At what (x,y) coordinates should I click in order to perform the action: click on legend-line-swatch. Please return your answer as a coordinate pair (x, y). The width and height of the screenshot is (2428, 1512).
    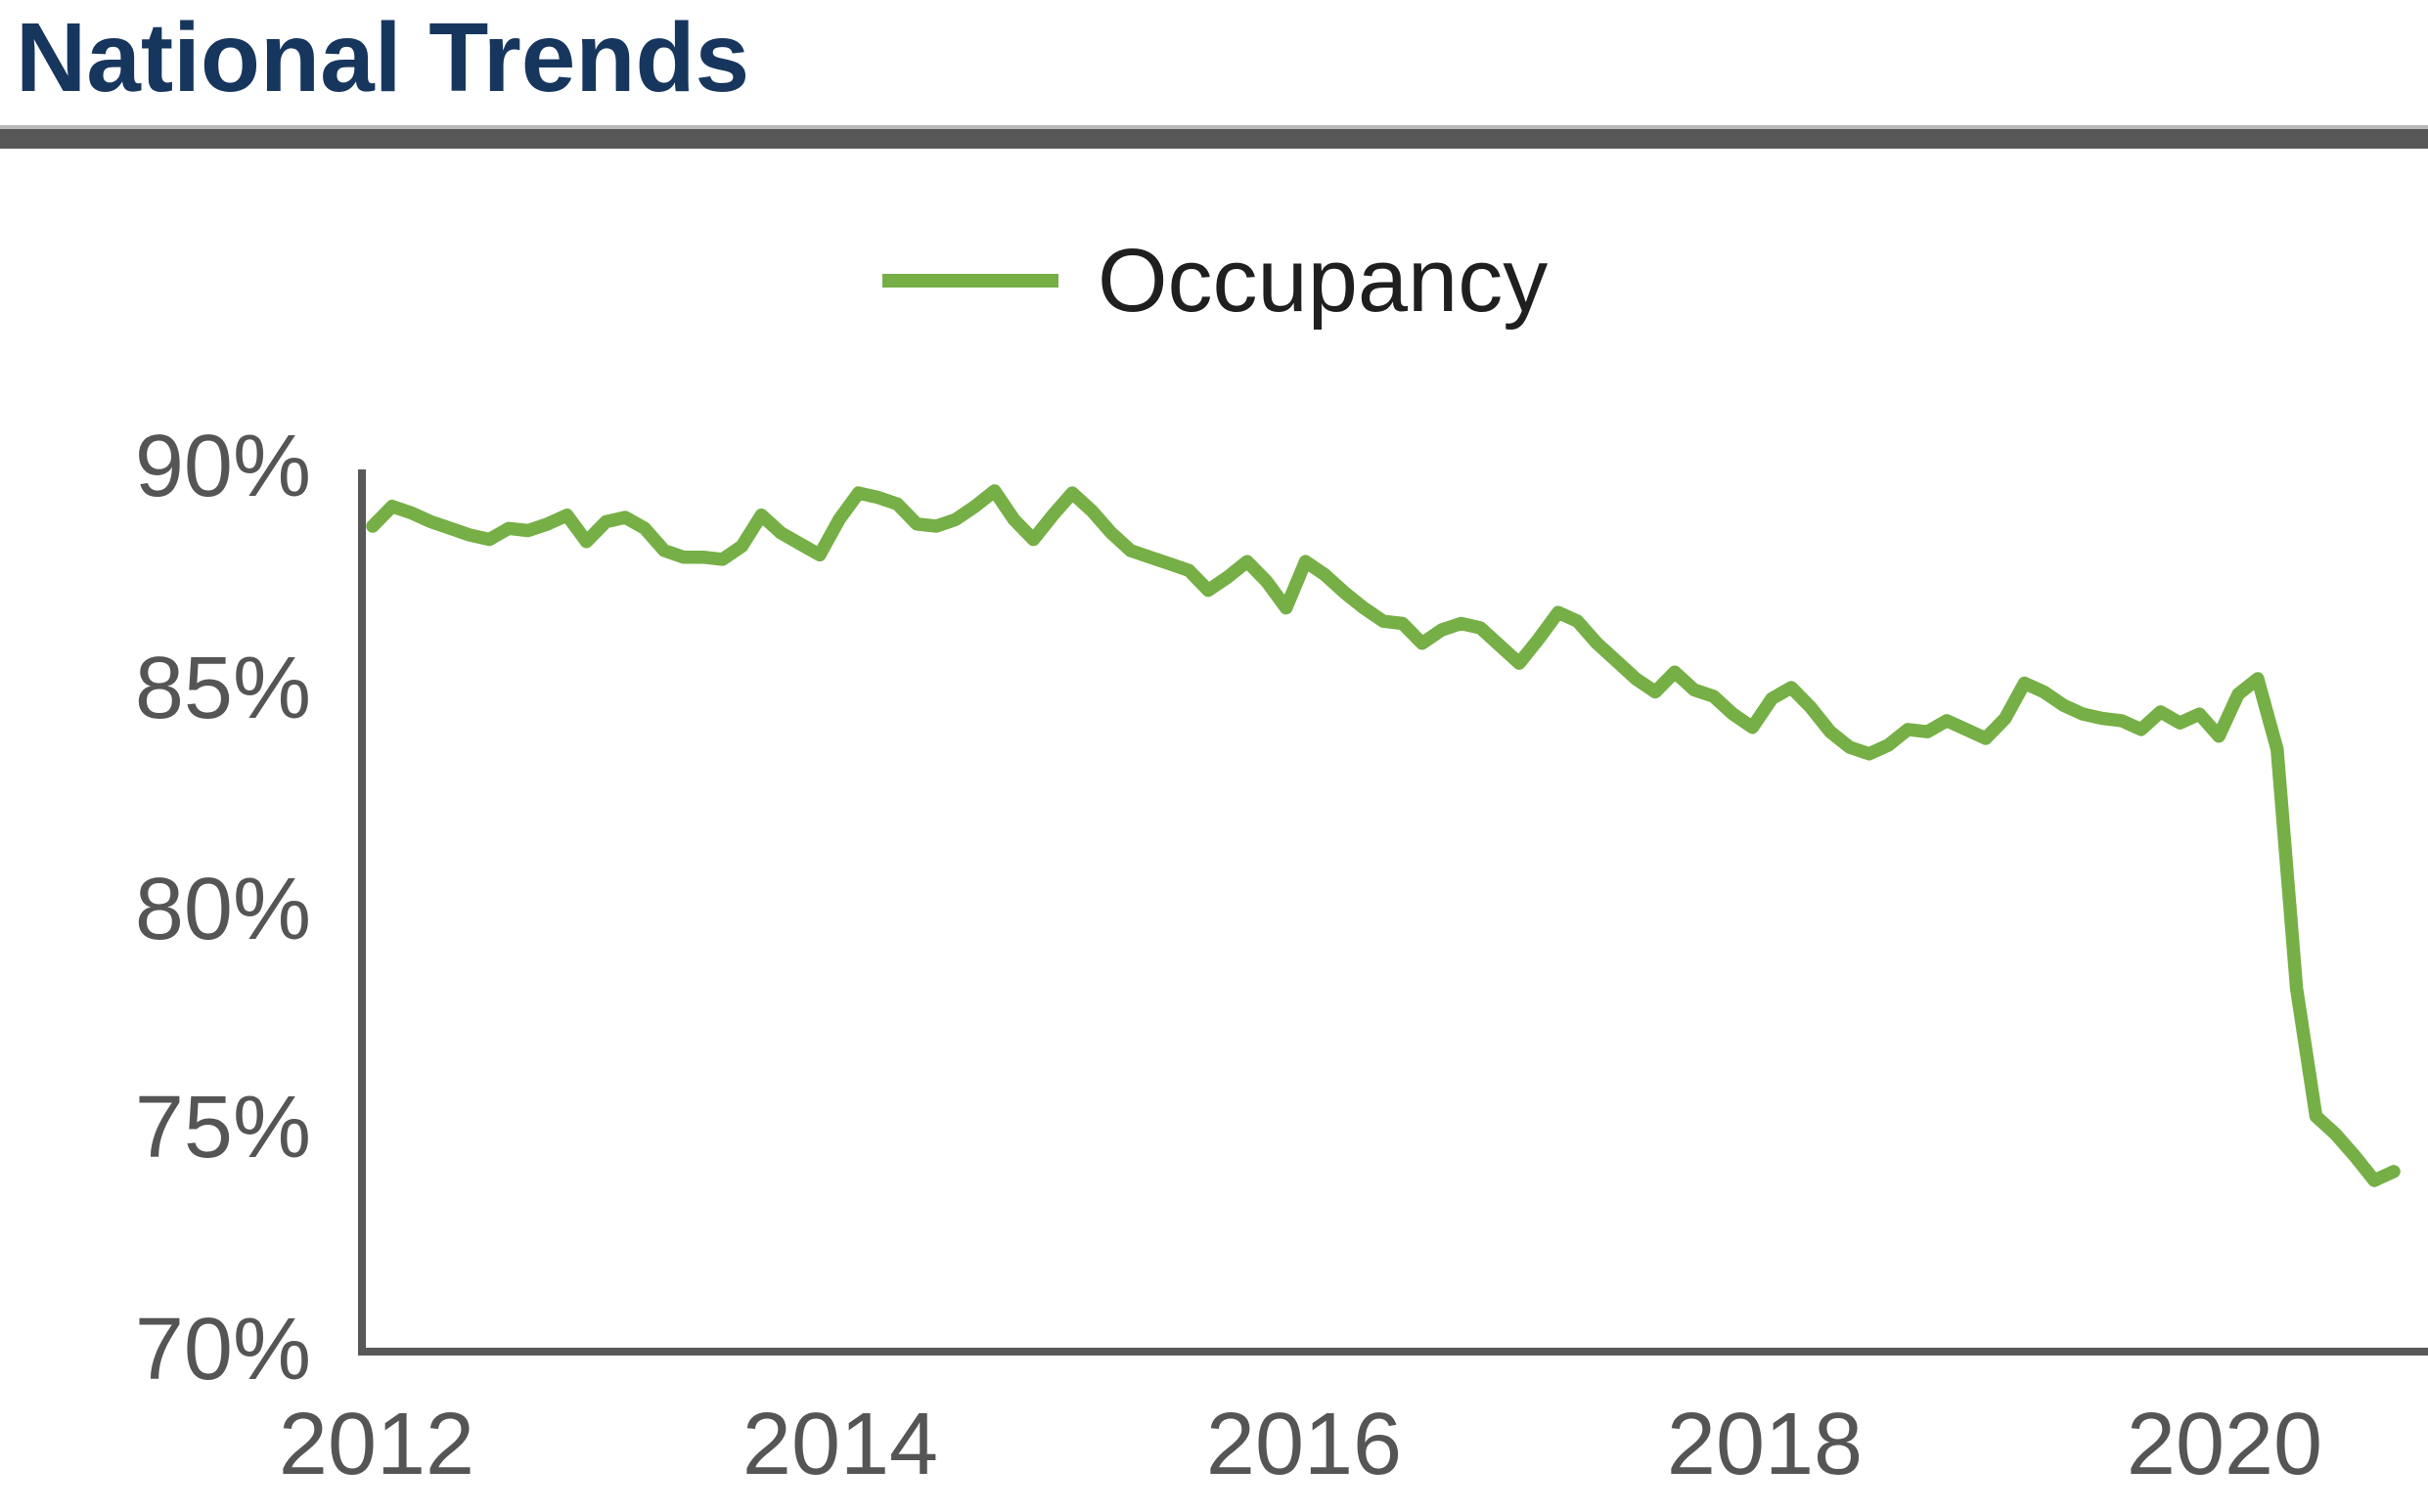
    Looking at the image, I should click on (970, 281).